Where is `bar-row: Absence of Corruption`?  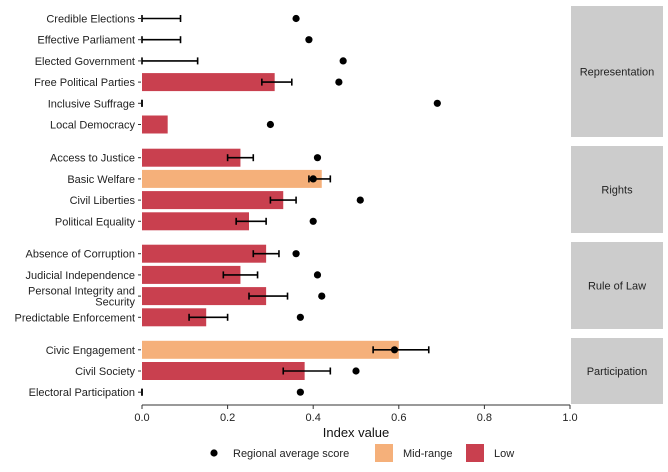
bar-row: Absence of Corruption is located at coordinates (163, 253).